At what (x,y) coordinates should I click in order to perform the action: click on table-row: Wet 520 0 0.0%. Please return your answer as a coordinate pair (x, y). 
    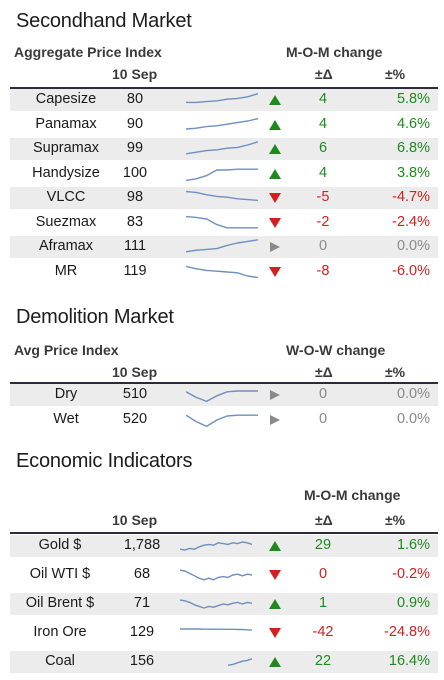
    Looking at the image, I should click on (224, 420).